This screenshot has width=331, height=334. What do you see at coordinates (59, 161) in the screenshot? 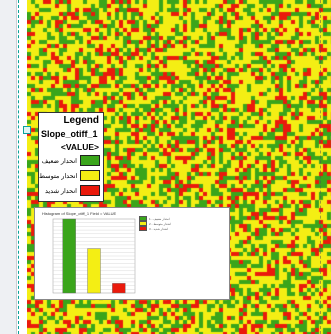
I see `legend-item-label: انحدار ضعيف` at bounding box center [59, 161].